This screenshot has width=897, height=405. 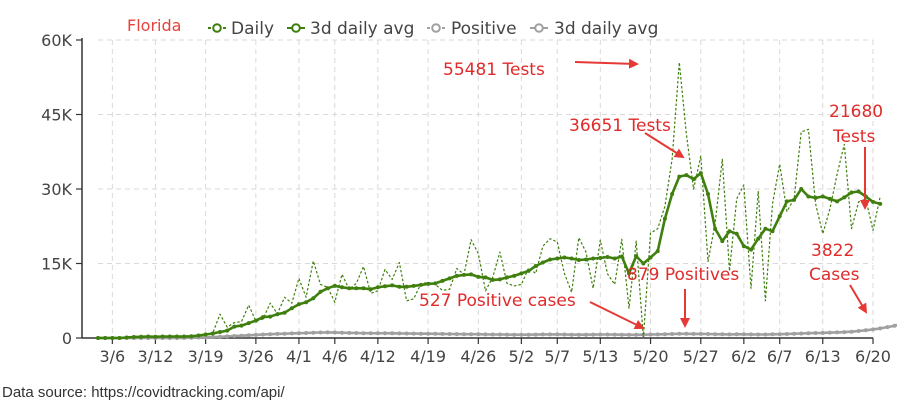 What do you see at coordinates (61, 189) in the screenshot?
I see `y-ticks: 0 15K 30K 45K 60K` at bounding box center [61, 189].